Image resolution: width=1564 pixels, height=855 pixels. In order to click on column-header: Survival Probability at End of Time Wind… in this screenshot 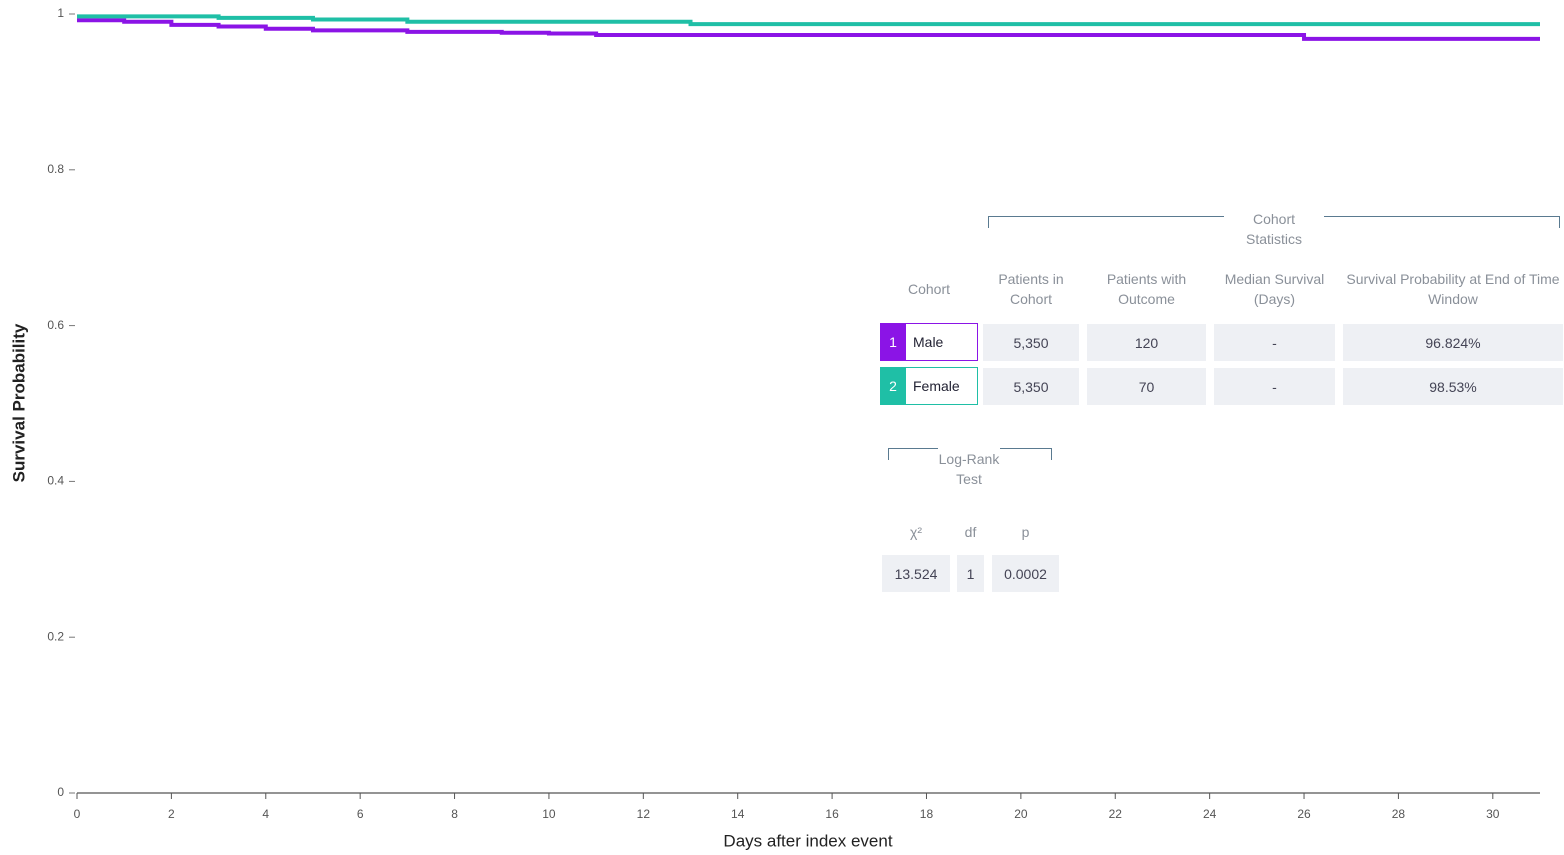, I will do `click(1453, 289)`.